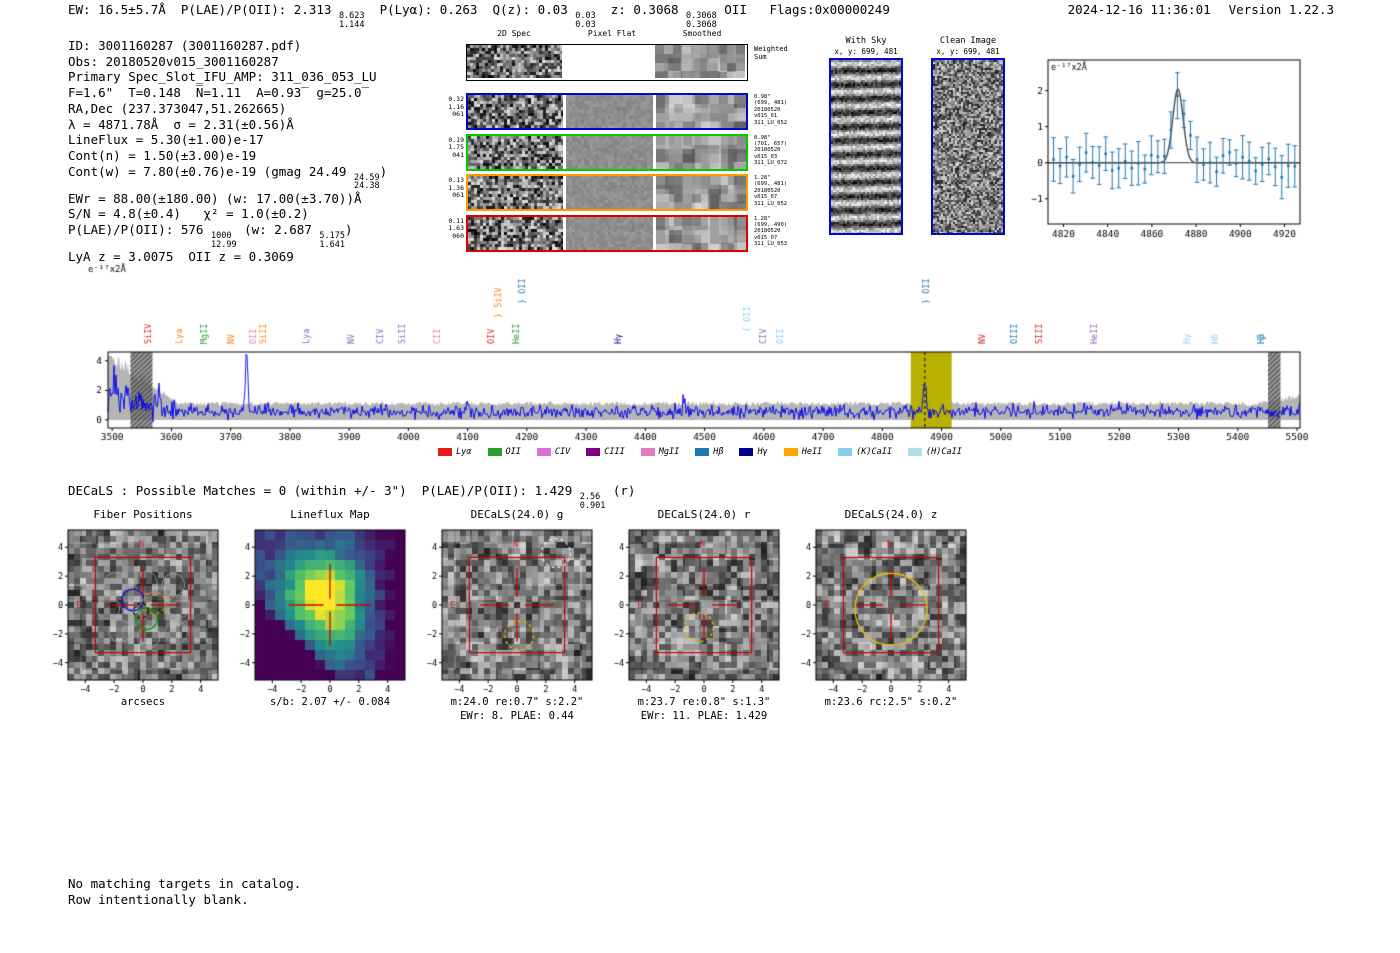  What do you see at coordinates (464, 452) in the screenshot?
I see `legend-label: Lyα` at bounding box center [464, 452].